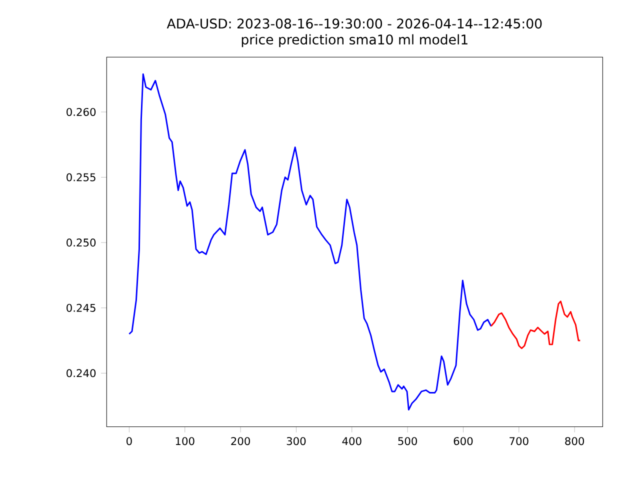 The image size is (640, 480). What do you see at coordinates (355, 41) in the screenshot?
I see `chart-subtitle: price prediction sma10 ml model1` at bounding box center [355, 41].